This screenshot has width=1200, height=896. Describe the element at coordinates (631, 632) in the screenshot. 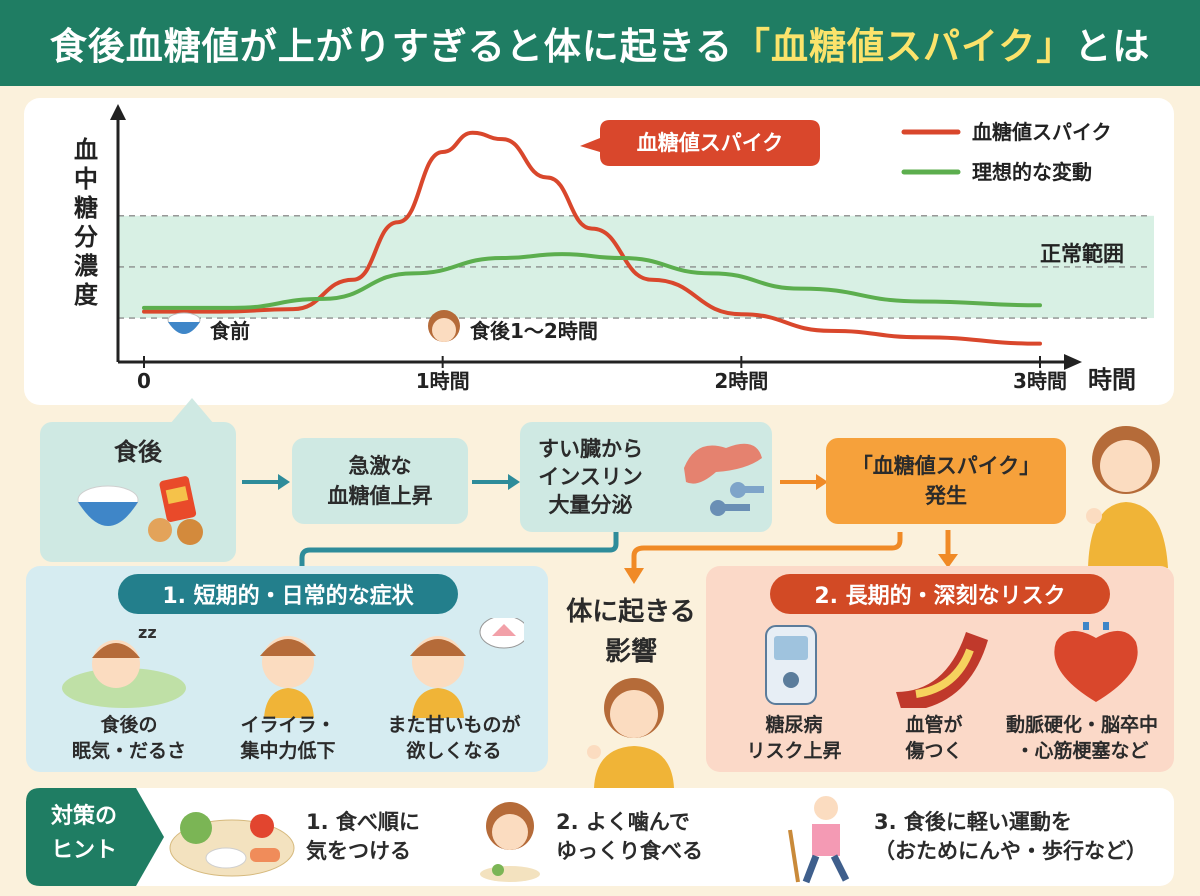

I see `center-effects-label: 体に起きる 影響` at that location.